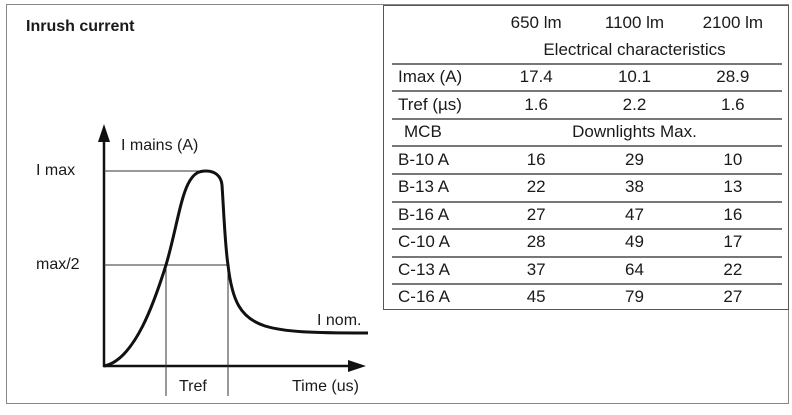  What do you see at coordinates (634, 49) in the screenshot?
I see `section-header: Electrical characteristics` at bounding box center [634, 49].